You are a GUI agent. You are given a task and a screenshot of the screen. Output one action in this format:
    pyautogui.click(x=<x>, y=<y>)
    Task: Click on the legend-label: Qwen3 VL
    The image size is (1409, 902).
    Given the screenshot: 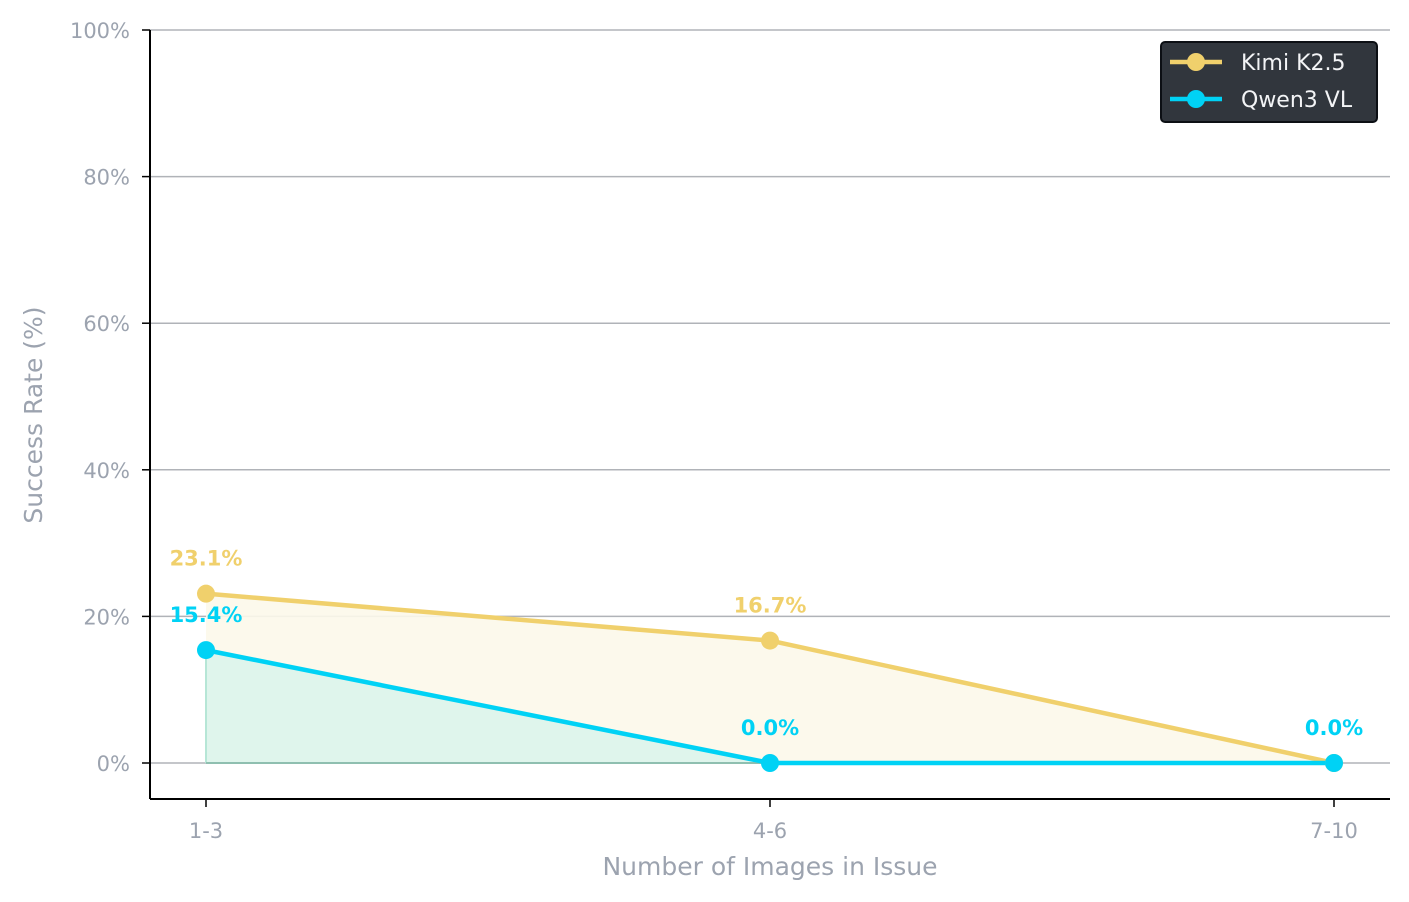 What is the action you would take?
    pyautogui.click(x=1297, y=100)
    